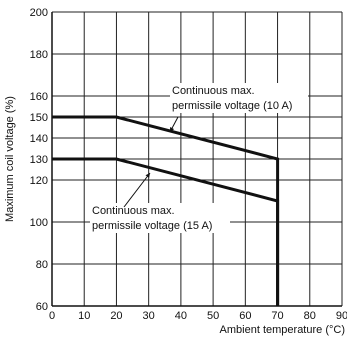 Image resolution: width=347 pixels, height=340 pixels. I want to click on annotation-text-line: permissile voltage (15 A), so click(152, 226).